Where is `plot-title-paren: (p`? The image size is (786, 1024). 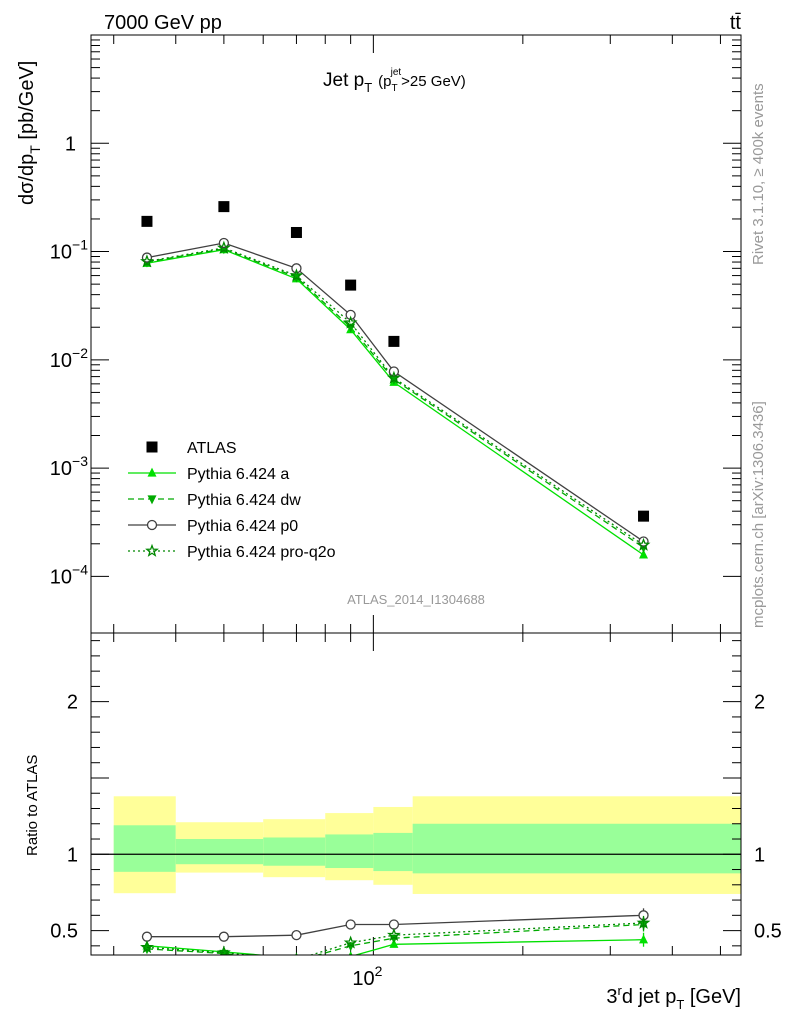
plot-title-paren: (p is located at coordinates (384, 81).